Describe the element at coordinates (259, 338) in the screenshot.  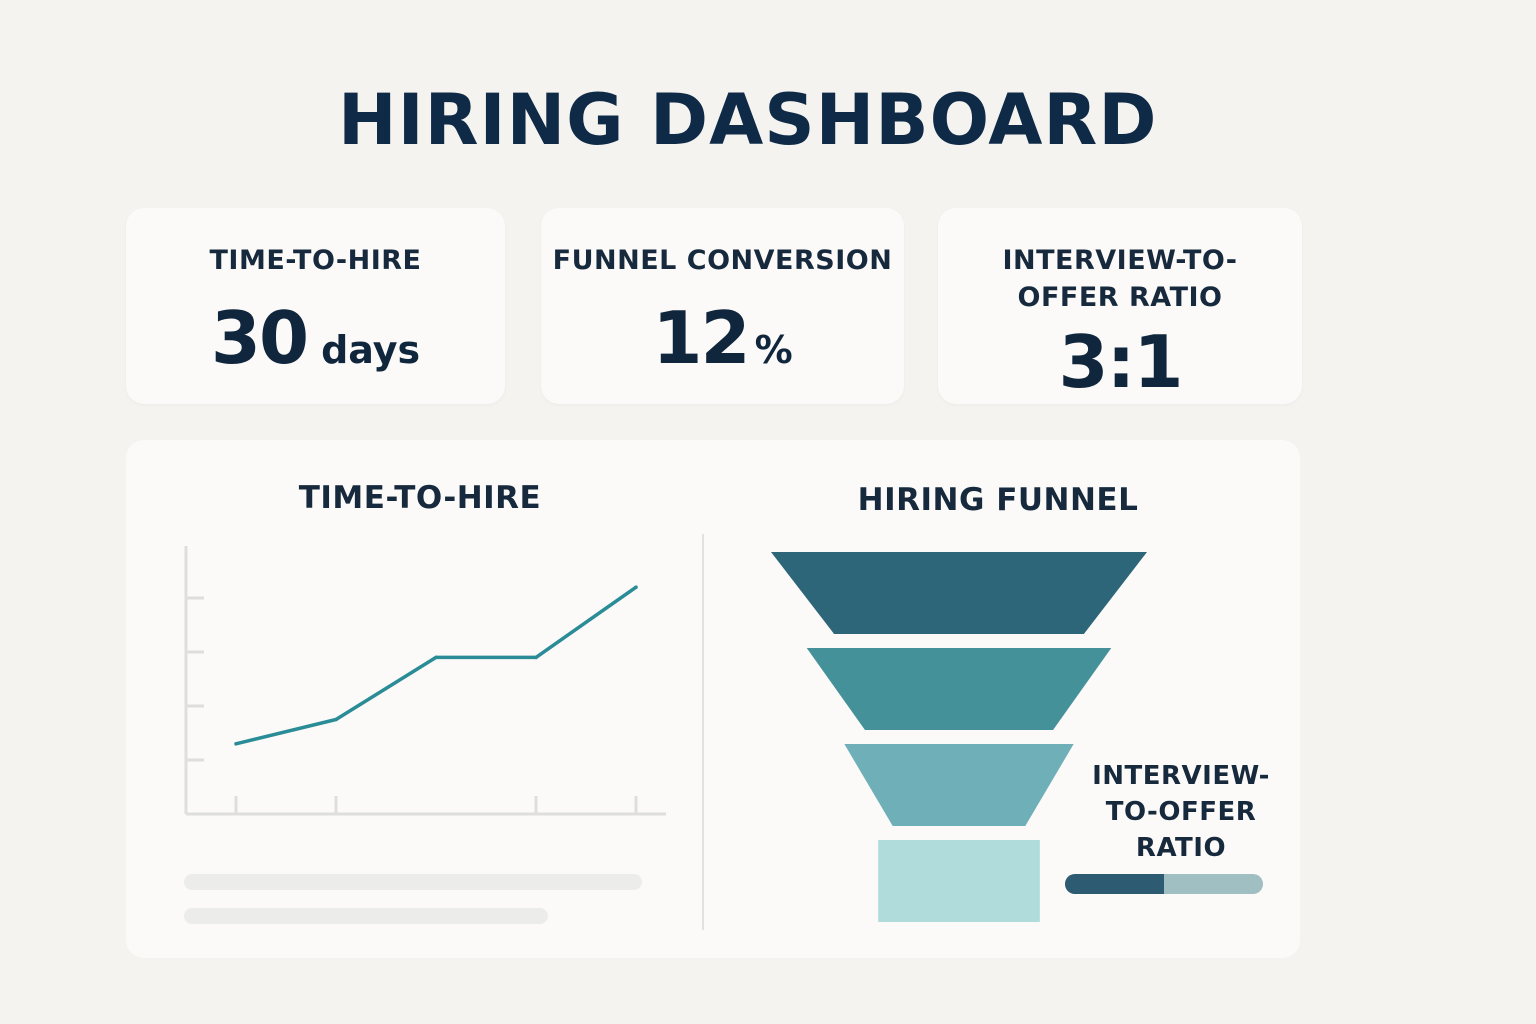
I see `kpi-number-time-to-hire: 30` at that location.